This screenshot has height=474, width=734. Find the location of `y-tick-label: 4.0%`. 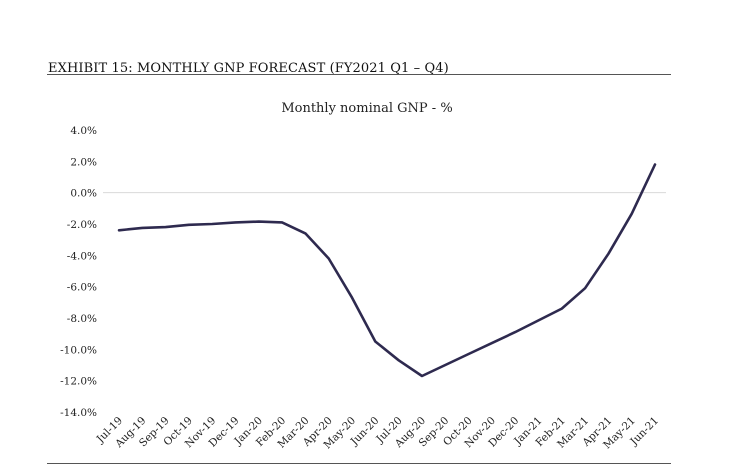

y-tick-label: 4.0% is located at coordinates (83, 131).